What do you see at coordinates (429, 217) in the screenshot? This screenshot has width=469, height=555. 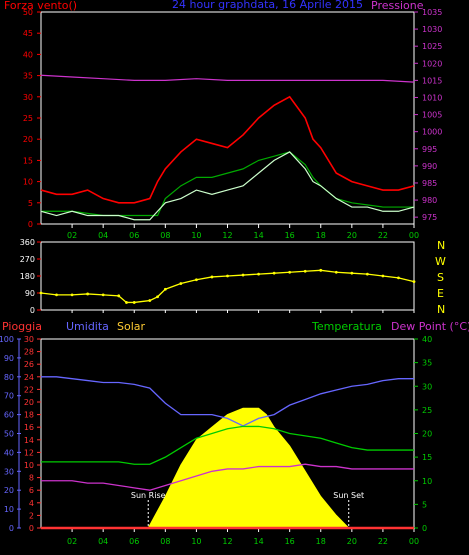 I see `pressure-tick-label: 975` at bounding box center [429, 217].